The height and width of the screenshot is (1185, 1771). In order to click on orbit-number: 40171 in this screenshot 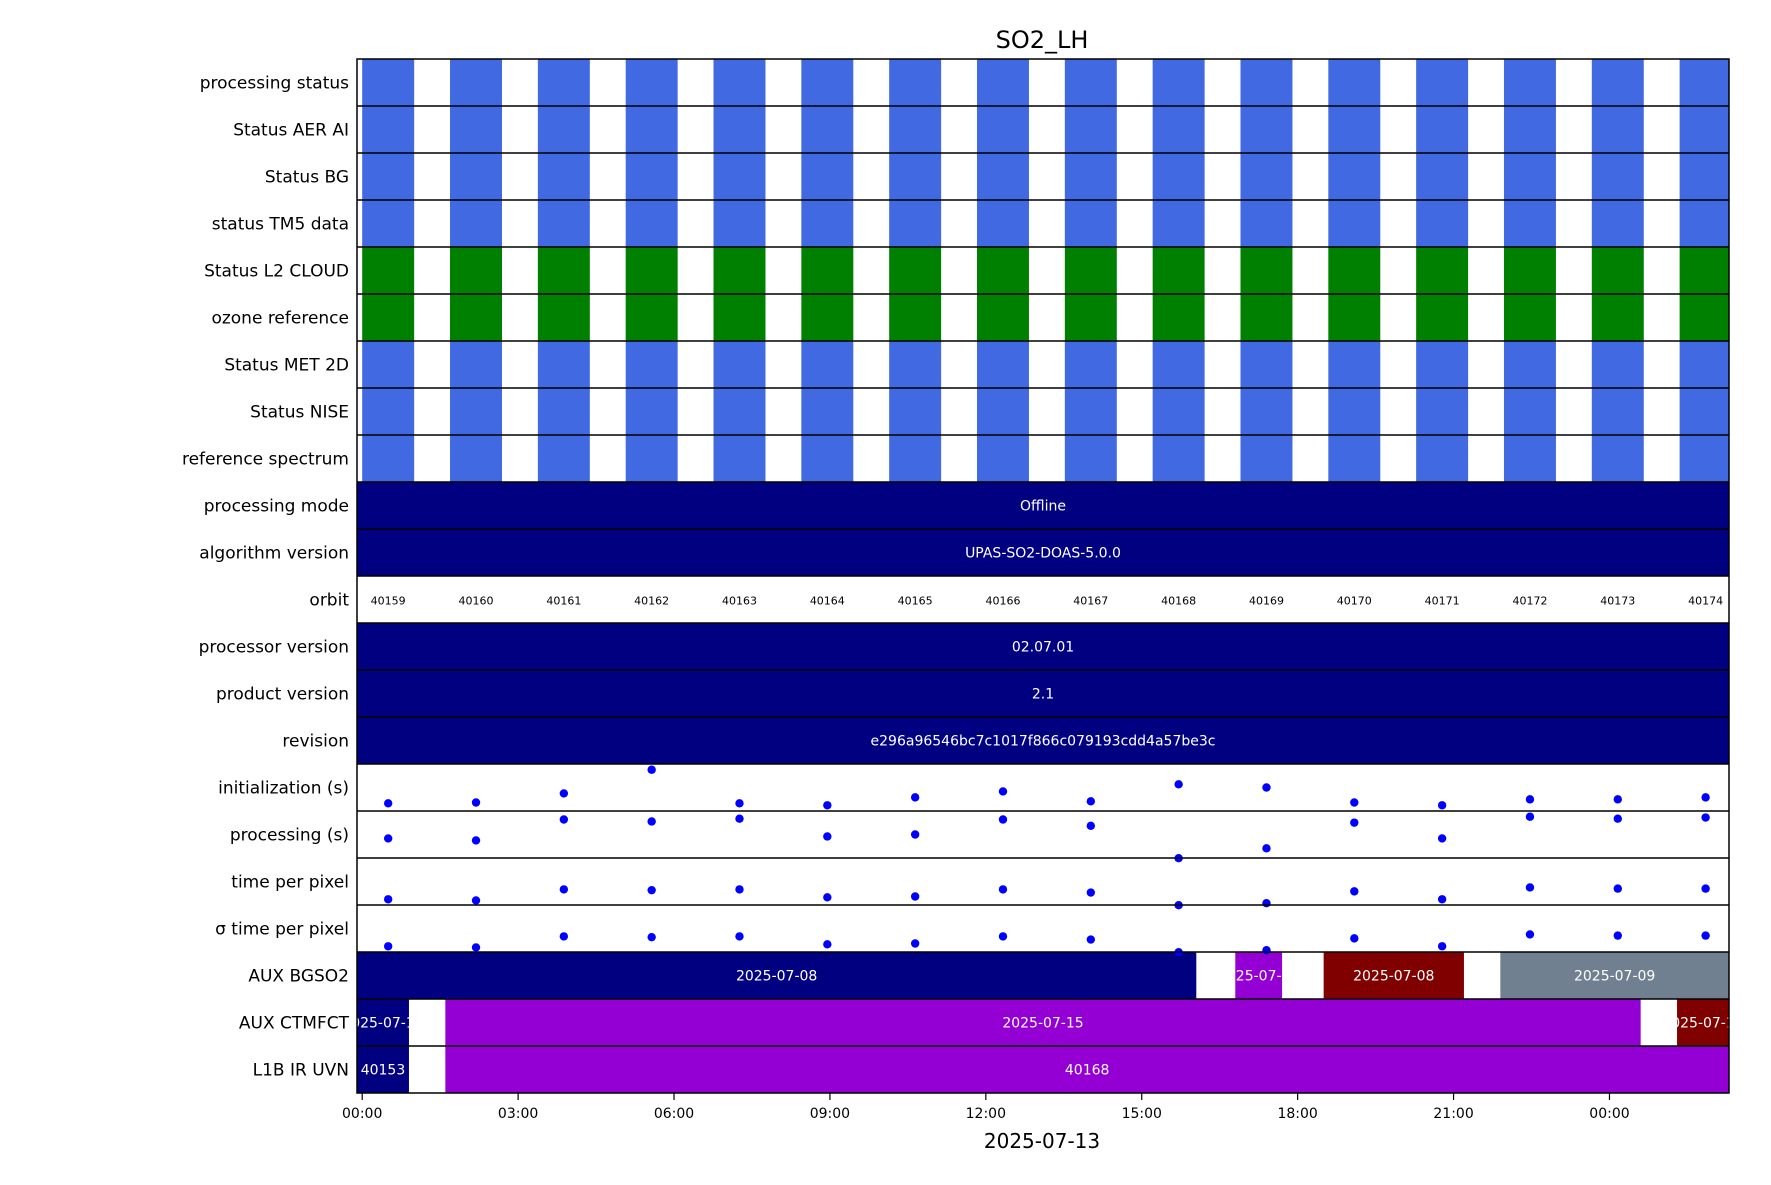, I will do `click(1442, 601)`.